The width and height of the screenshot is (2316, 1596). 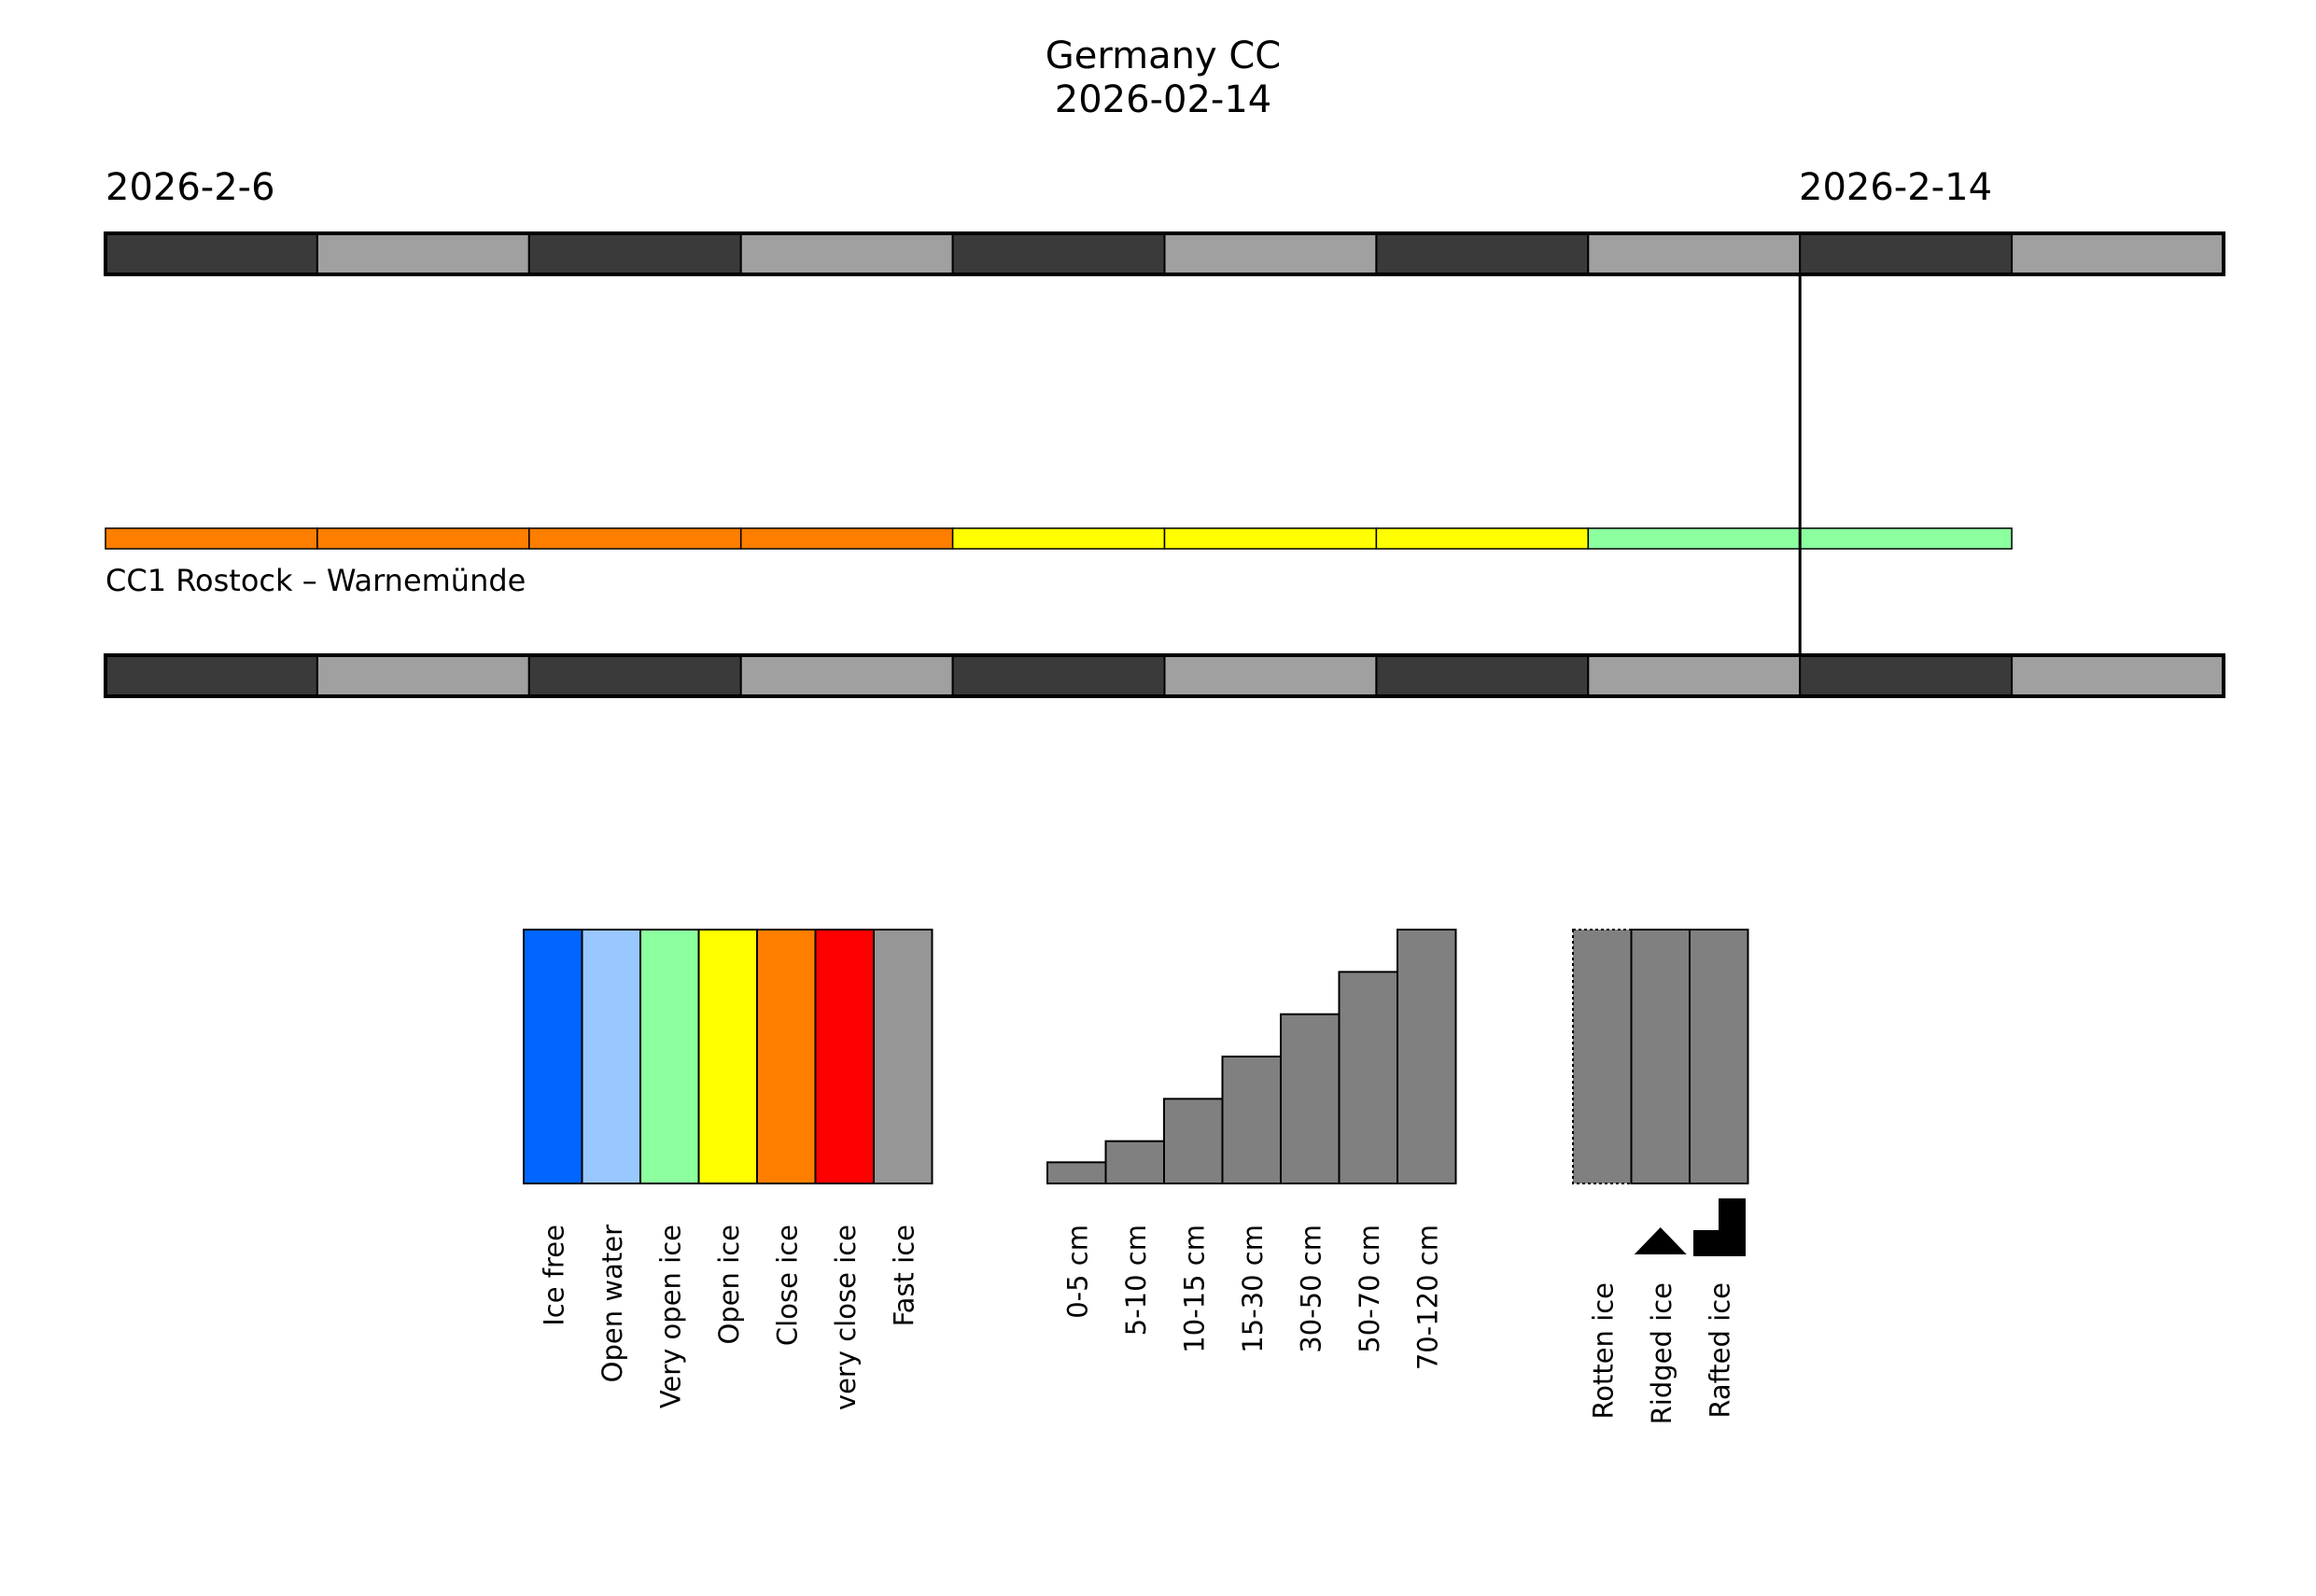 What do you see at coordinates (1369, 1289) in the screenshot?
I see `thickness-label-6: 50-70 cm` at bounding box center [1369, 1289].